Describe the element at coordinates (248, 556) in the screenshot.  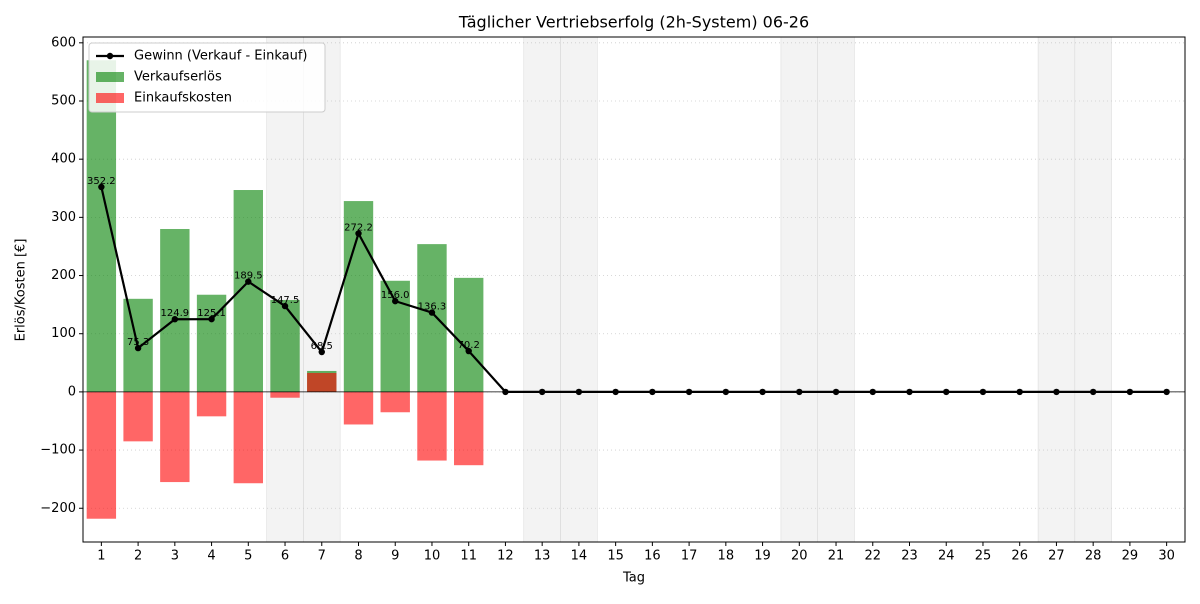
I see `x-tick-label: 5` at that location.